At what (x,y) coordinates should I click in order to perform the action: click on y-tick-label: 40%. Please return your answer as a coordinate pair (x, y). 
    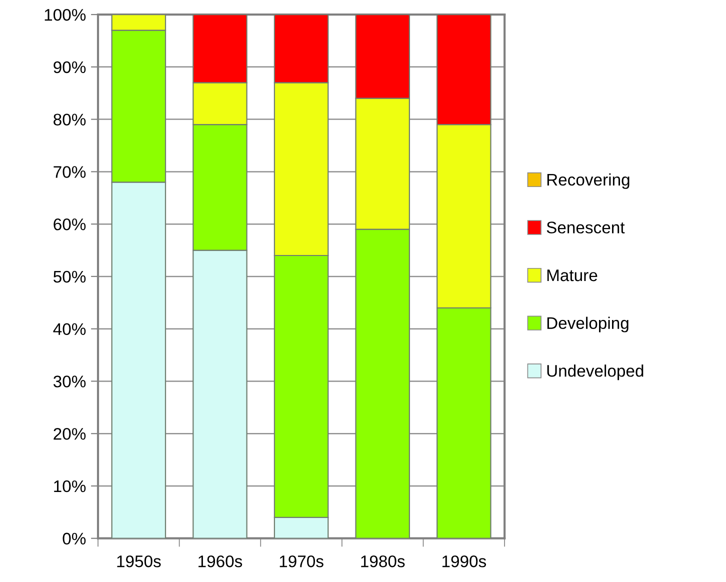
    Looking at the image, I should click on (69, 329).